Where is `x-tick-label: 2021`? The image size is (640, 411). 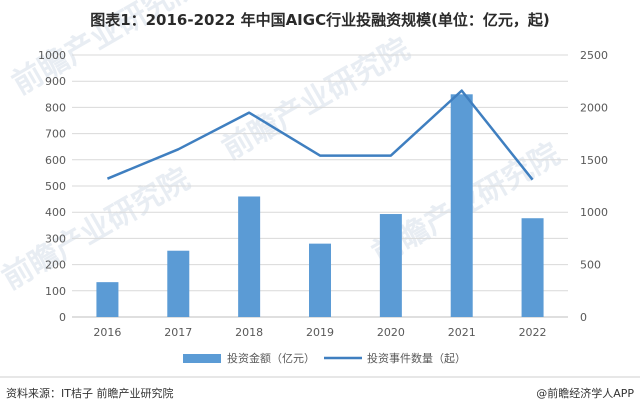
x-tick-label: 2021 is located at coordinates (462, 332).